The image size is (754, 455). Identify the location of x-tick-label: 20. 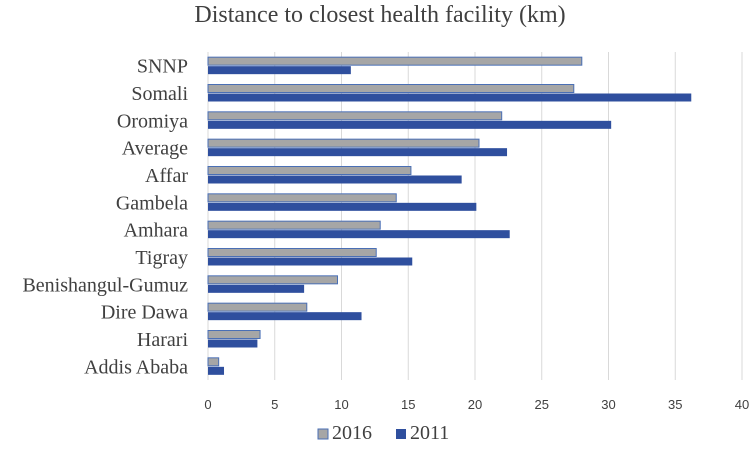
(475, 404).